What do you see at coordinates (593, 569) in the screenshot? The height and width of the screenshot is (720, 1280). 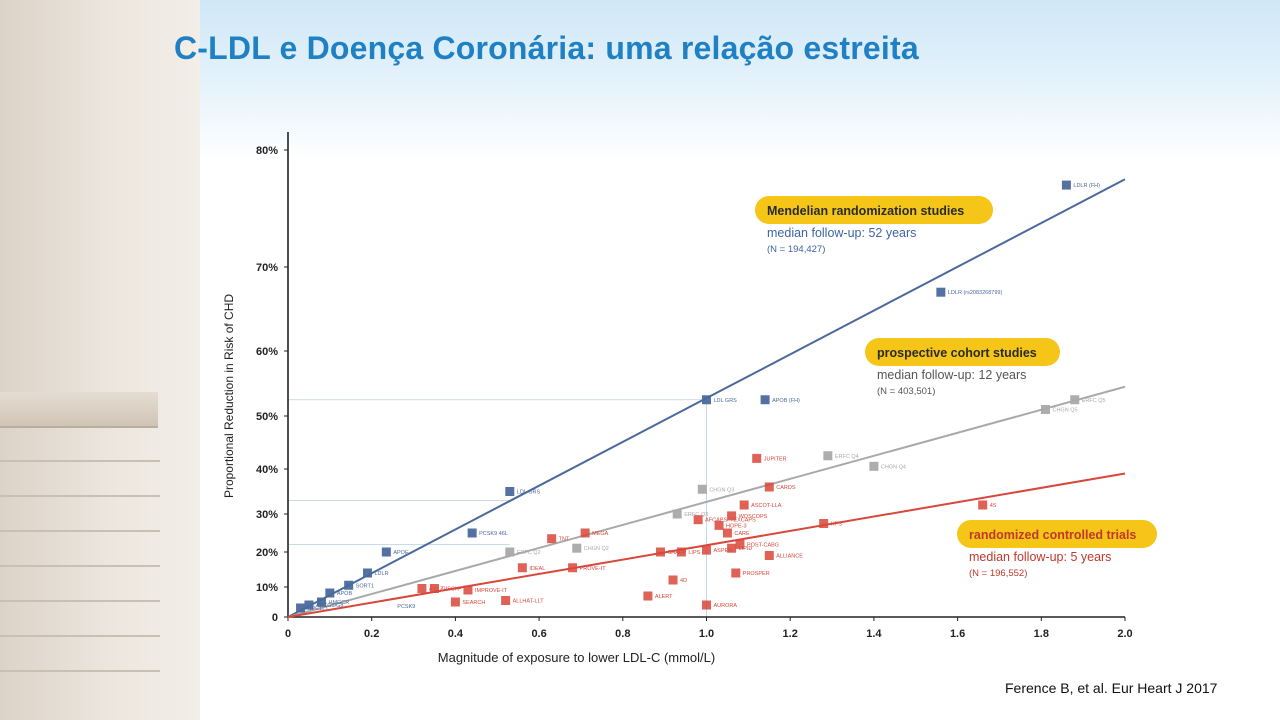 I see `point-label: PROVE-IT` at bounding box center [593, 569].